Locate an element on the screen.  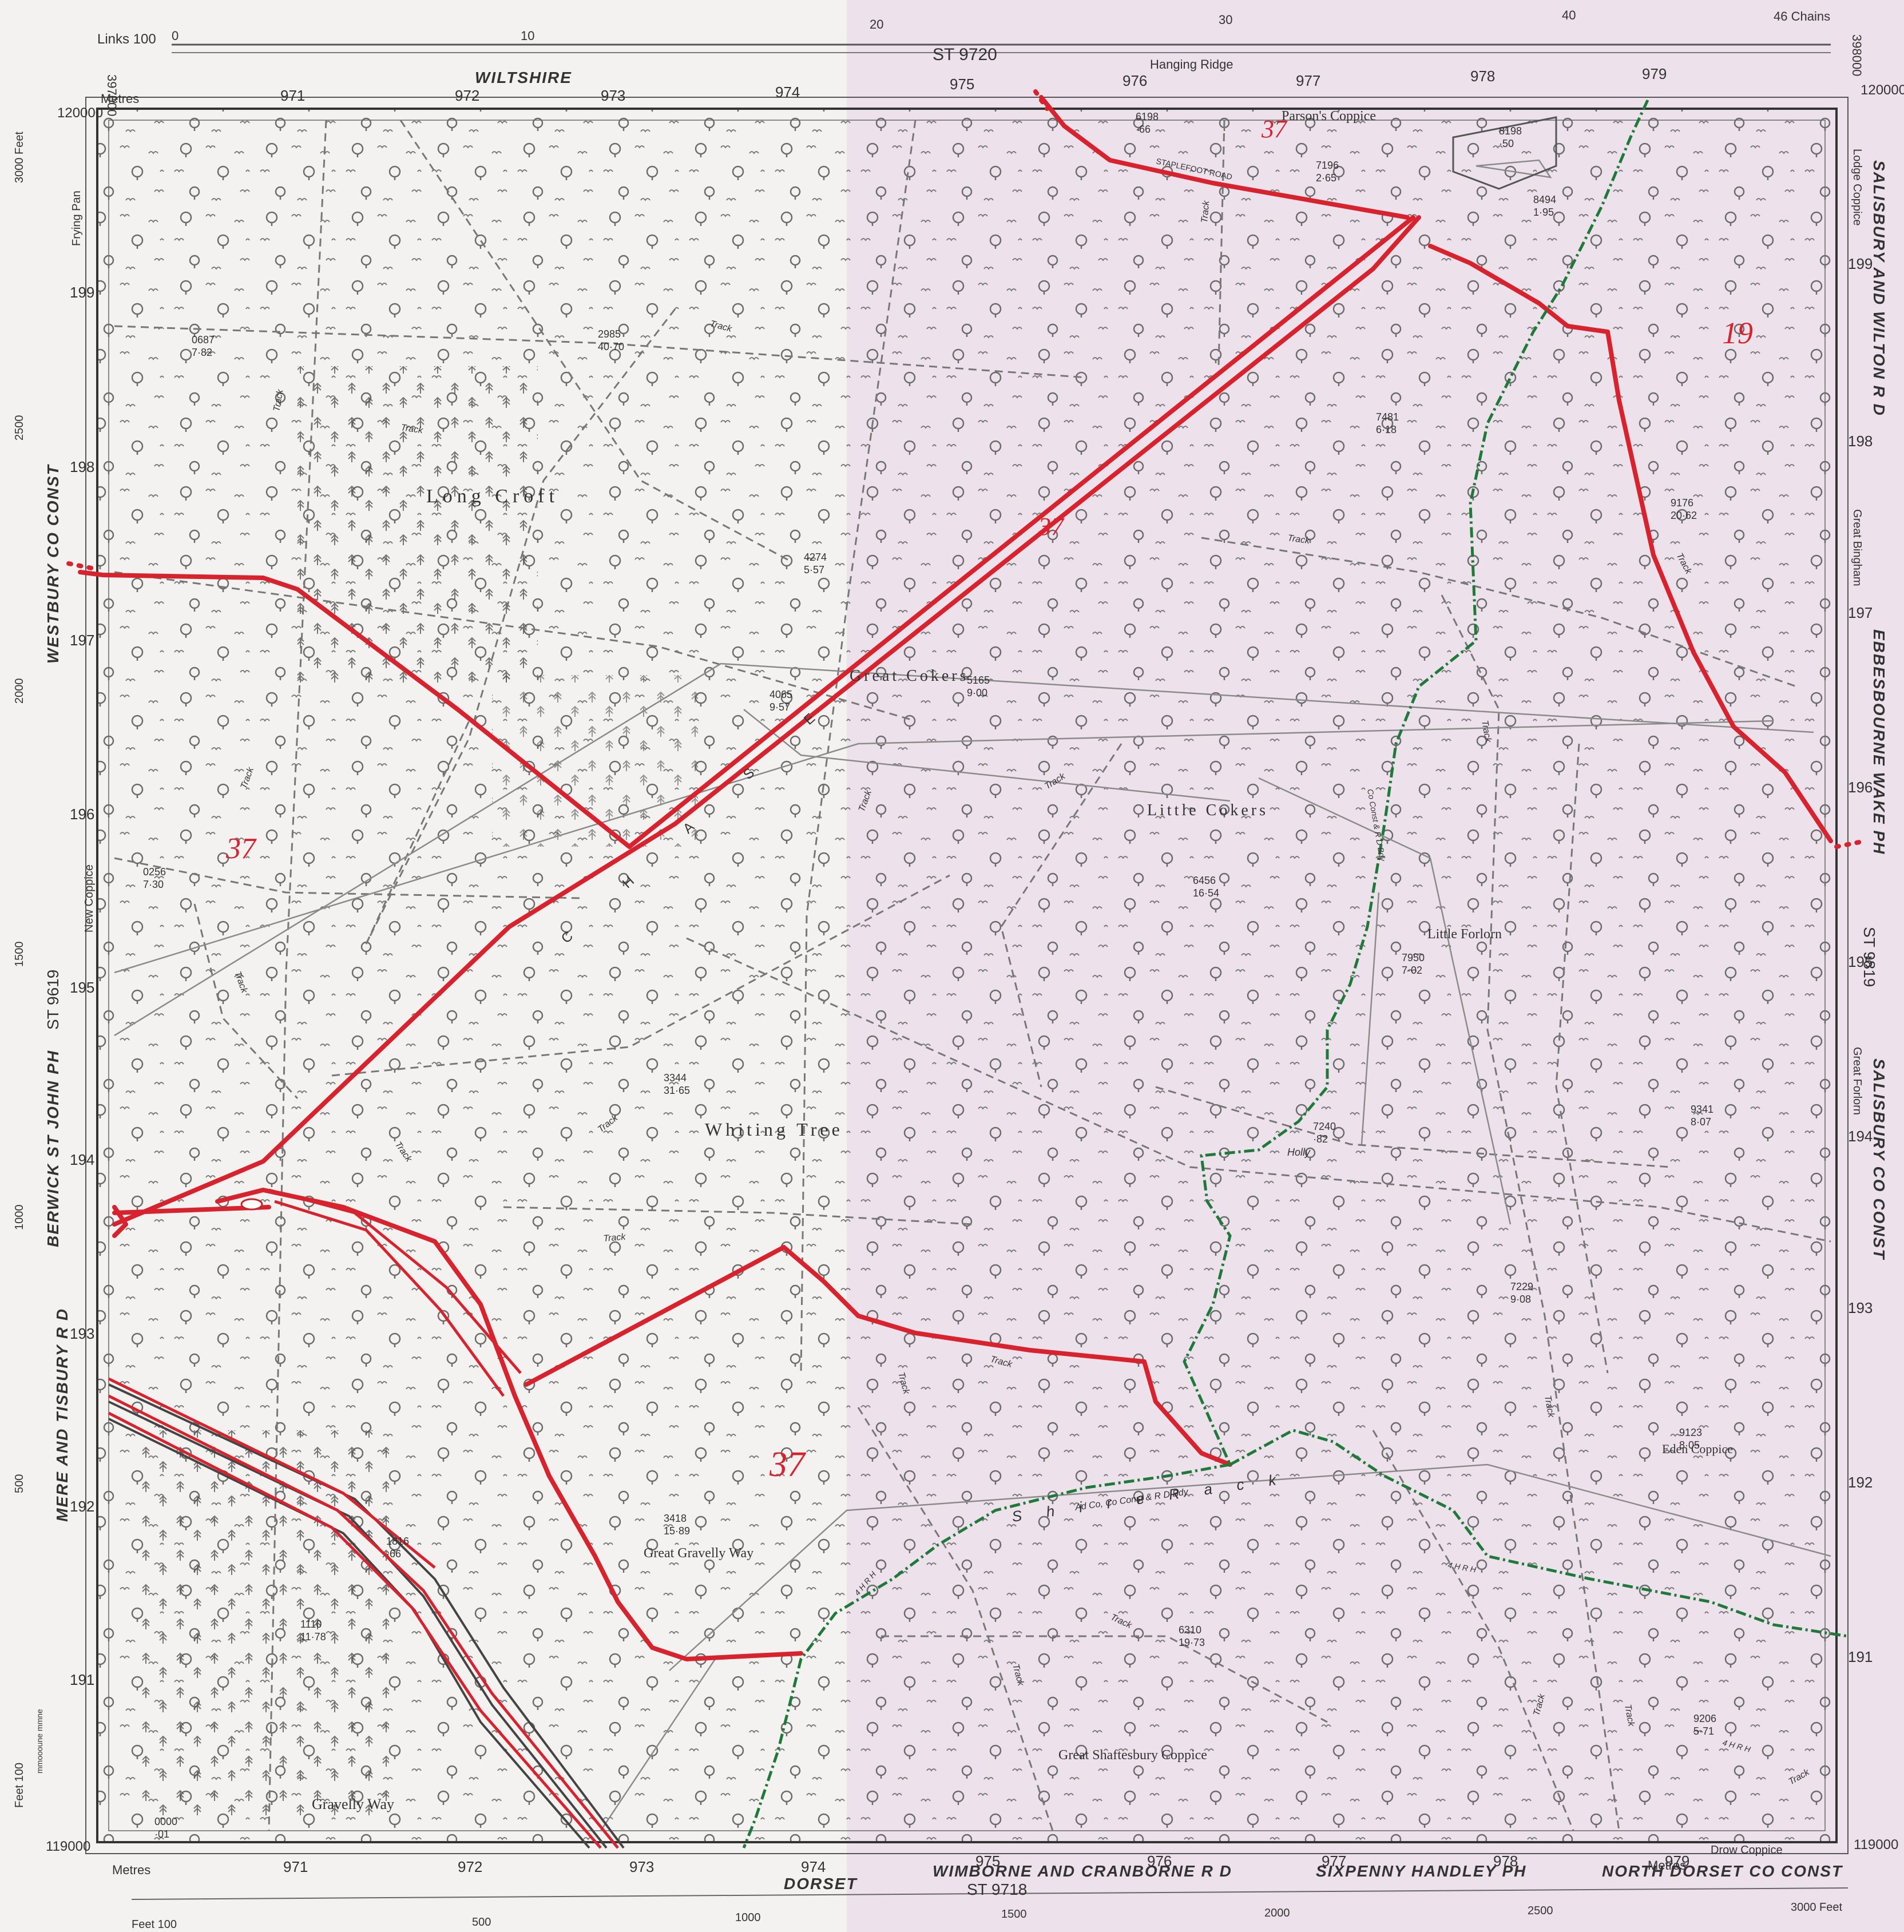
parcel-area: 1·95 is located at coordinates (1543, 212).